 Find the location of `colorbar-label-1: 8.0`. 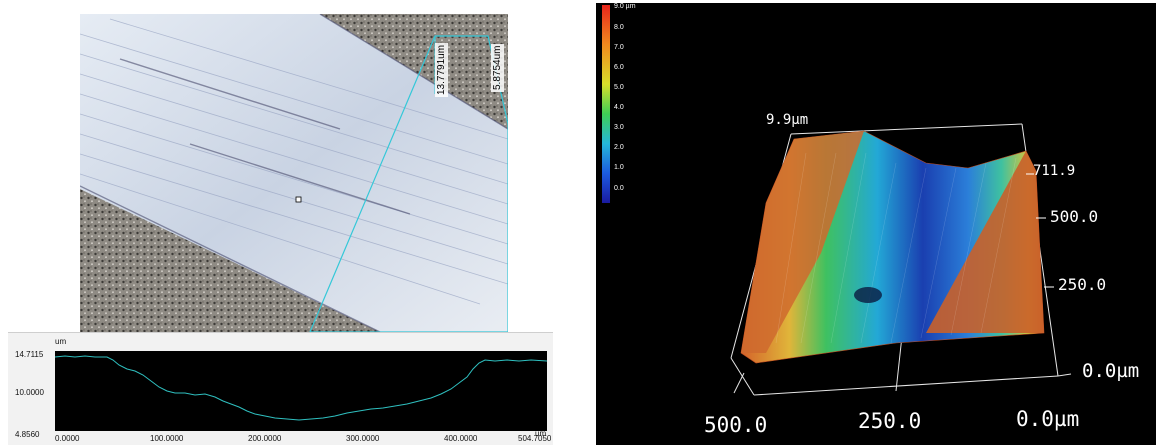

colorbar-label-1: 8.0 is located at coordinates (619, 27).